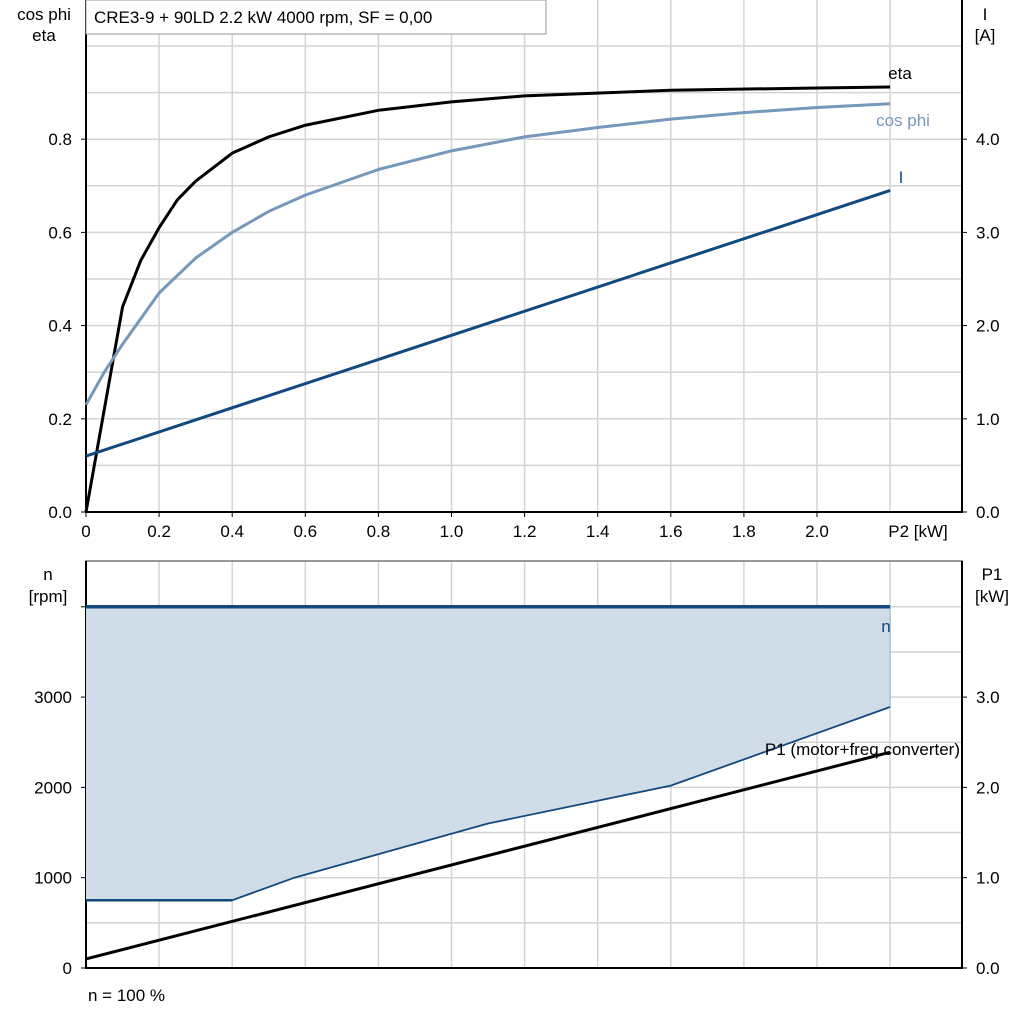 This screenshot has height=1024, width=1024. I want to click on x-tick-label: 1.6, so click(671, 531).